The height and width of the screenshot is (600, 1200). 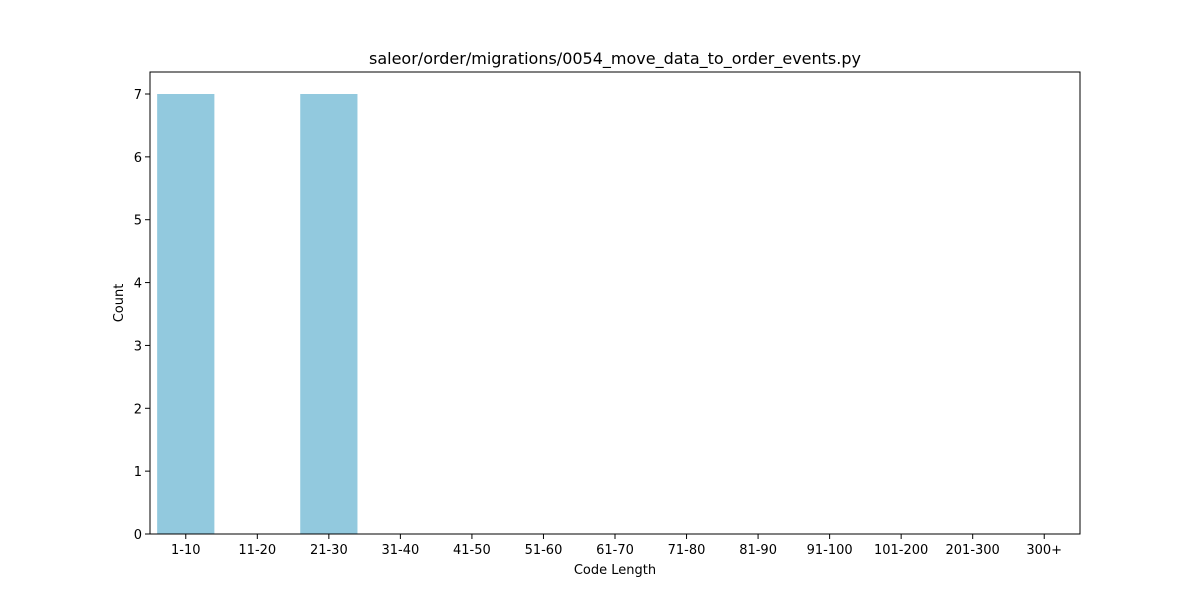 What do you see at coordinates (901, 550) in the screenshot?
I see `x-tick-label: 101-200` at bounding box center [901, 550].